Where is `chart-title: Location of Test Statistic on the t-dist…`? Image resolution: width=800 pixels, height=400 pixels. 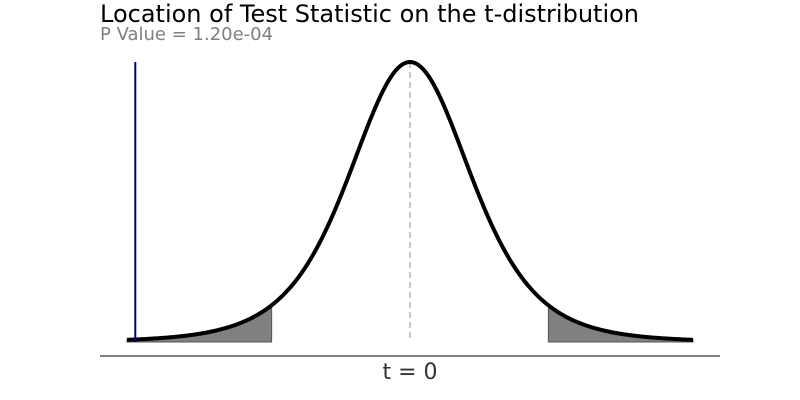
chart-title: Location of Test Statistic on the t-dist… is located at coordinates (370, 14).